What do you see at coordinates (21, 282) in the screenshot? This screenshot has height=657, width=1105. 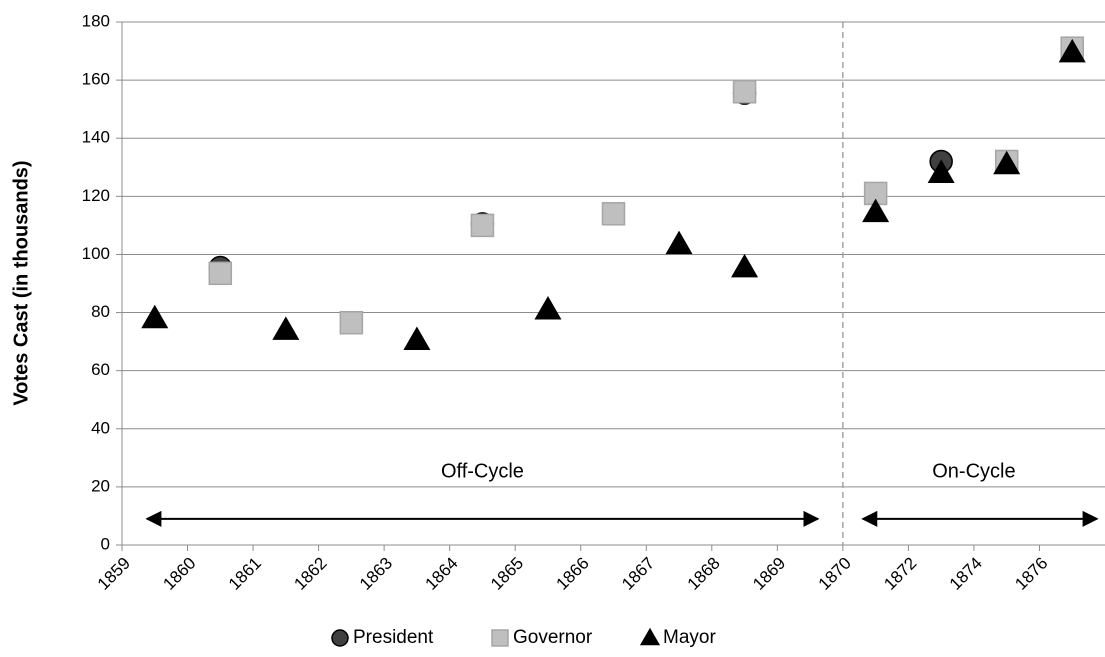 I see `y-axis-label: Votes Cast (in thousands)` at bounding box center [21, 282].